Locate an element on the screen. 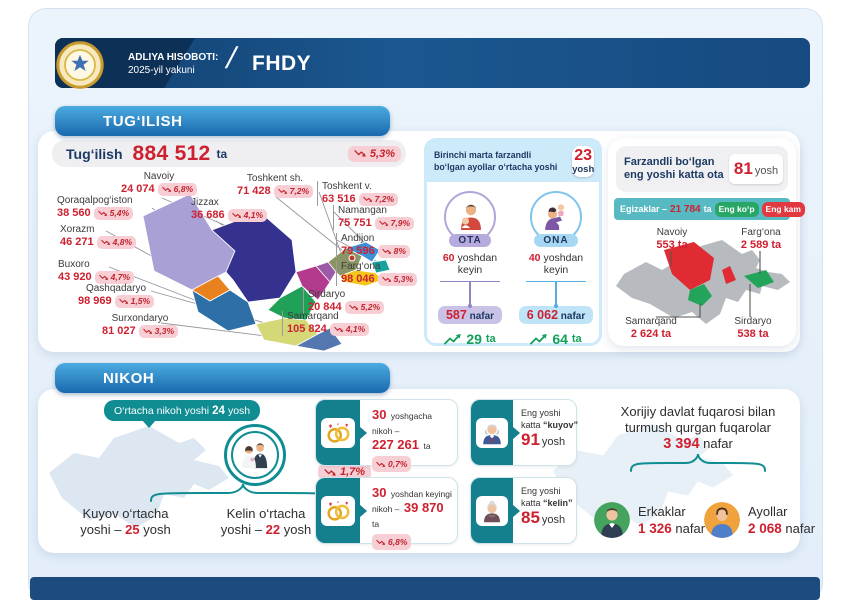  brace-avg-ages is located at coordinates (243, 492).